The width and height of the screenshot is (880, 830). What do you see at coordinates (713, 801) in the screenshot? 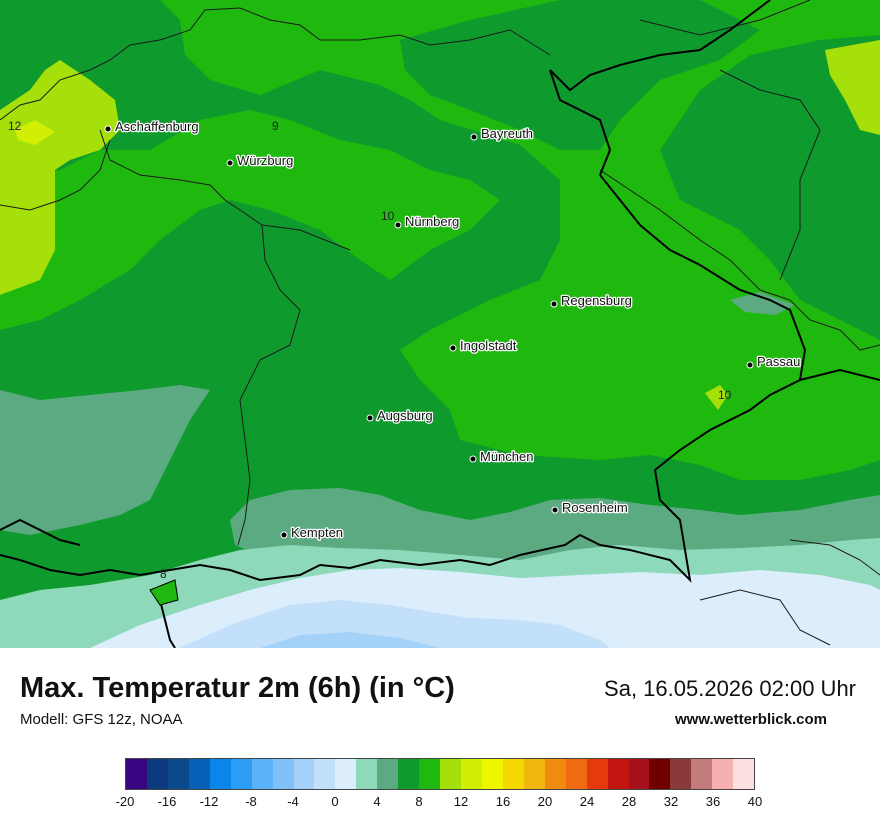
I see `legend-tick-label: 36` at bounding box center [713, 801].